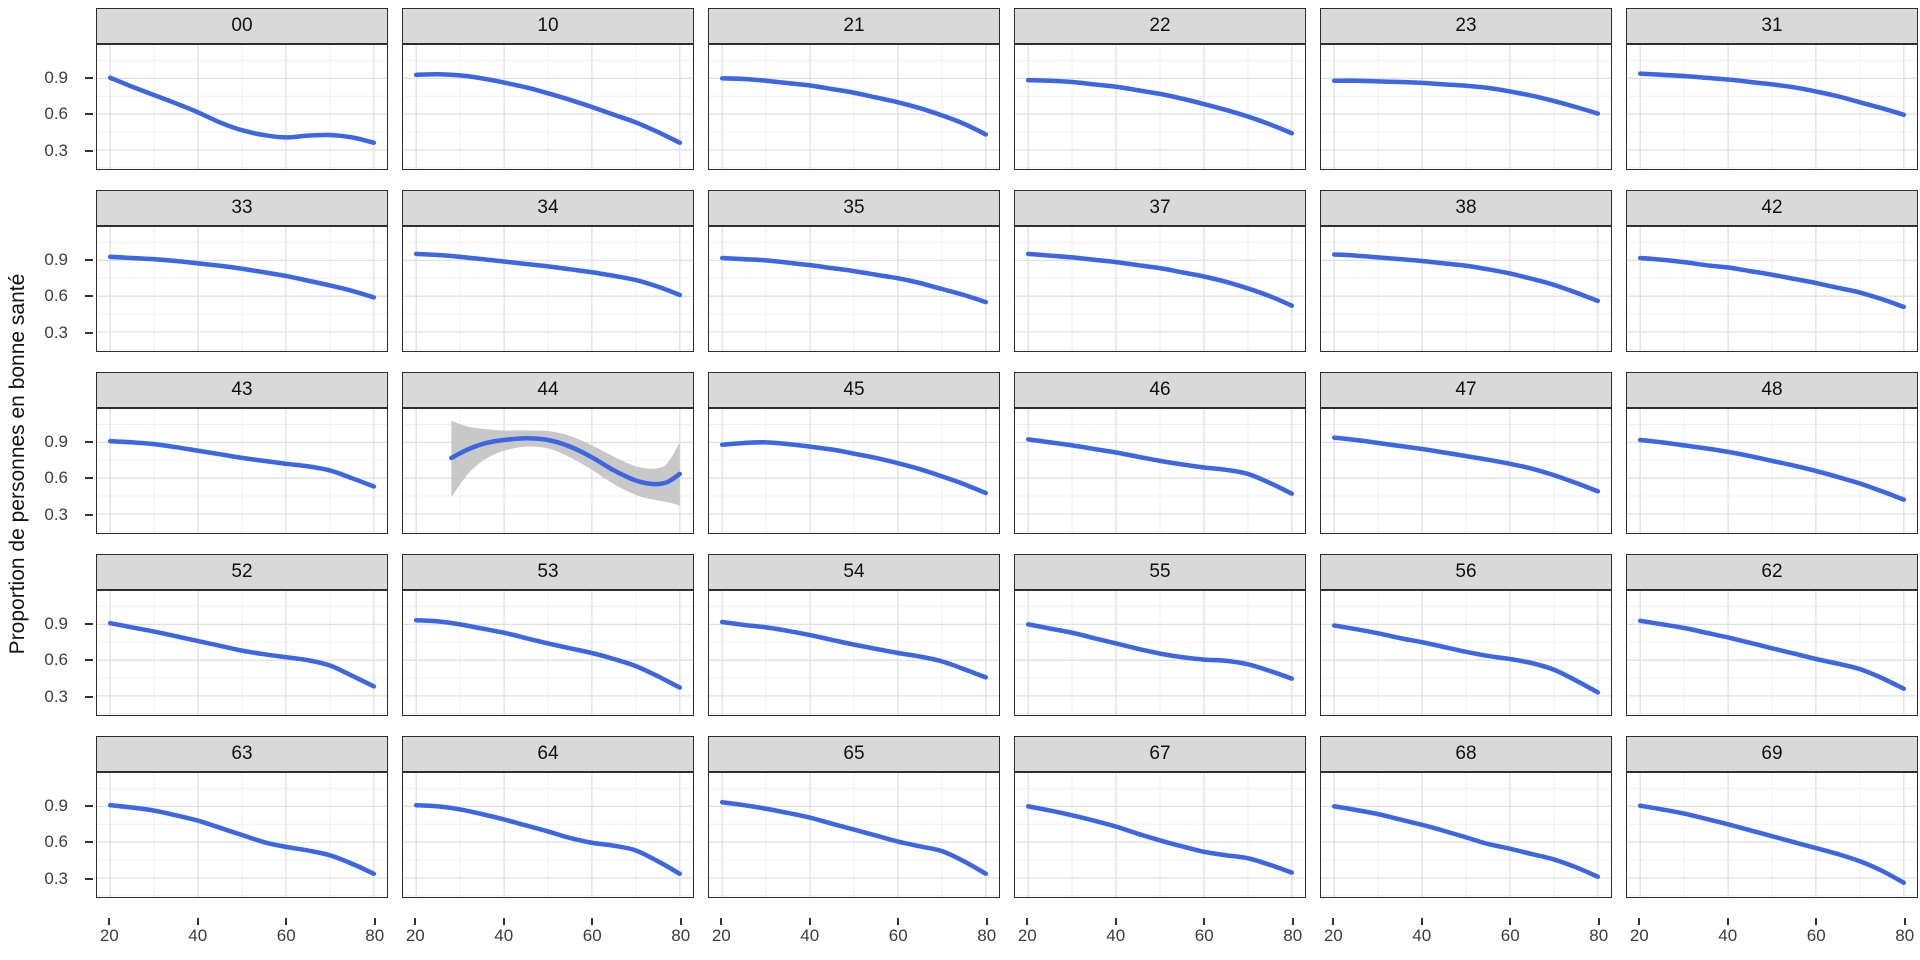 This screenshot has height=960, width=1920. Describe the element at coordinates (61, 89) in the screenshot. I see `y-axis-labels: 0.9 0.6 0.3` at that location.